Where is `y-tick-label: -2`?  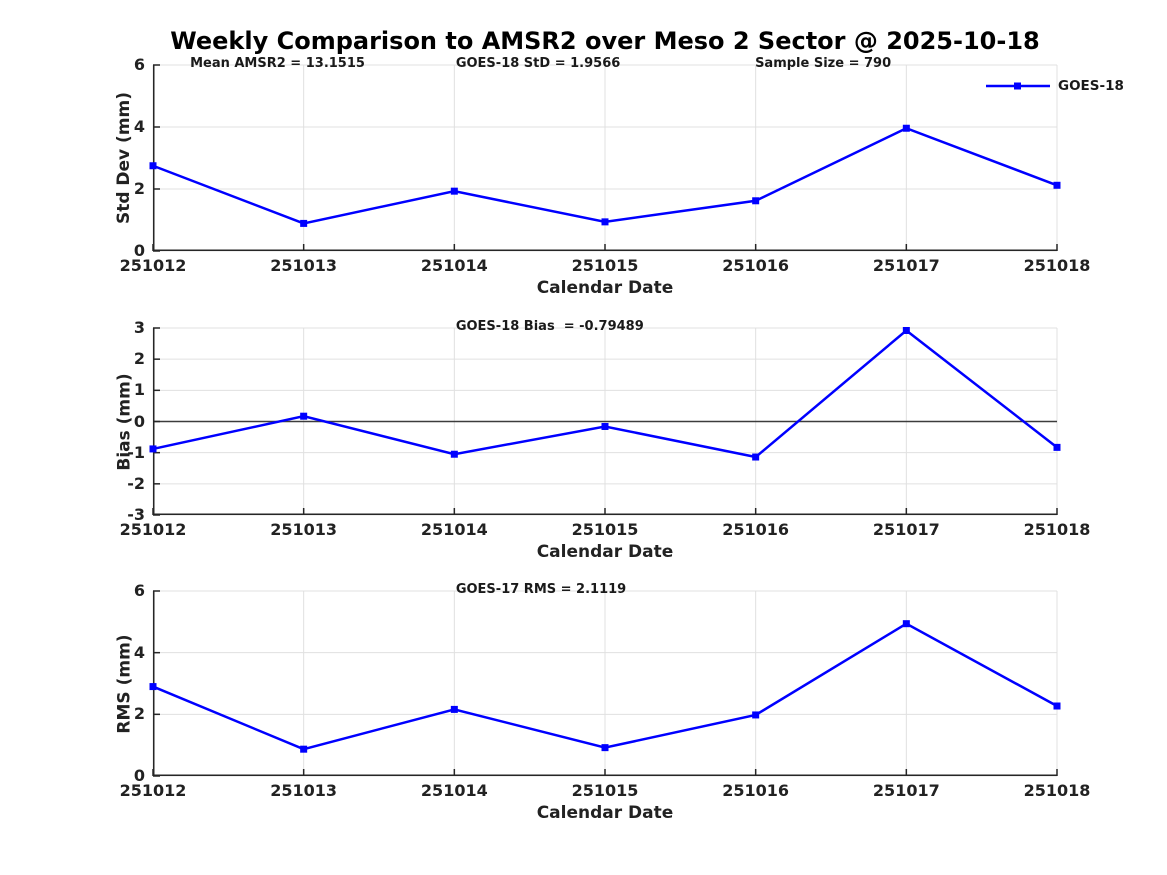
y-tick-label: -2 is located at coordinates (136, 483).